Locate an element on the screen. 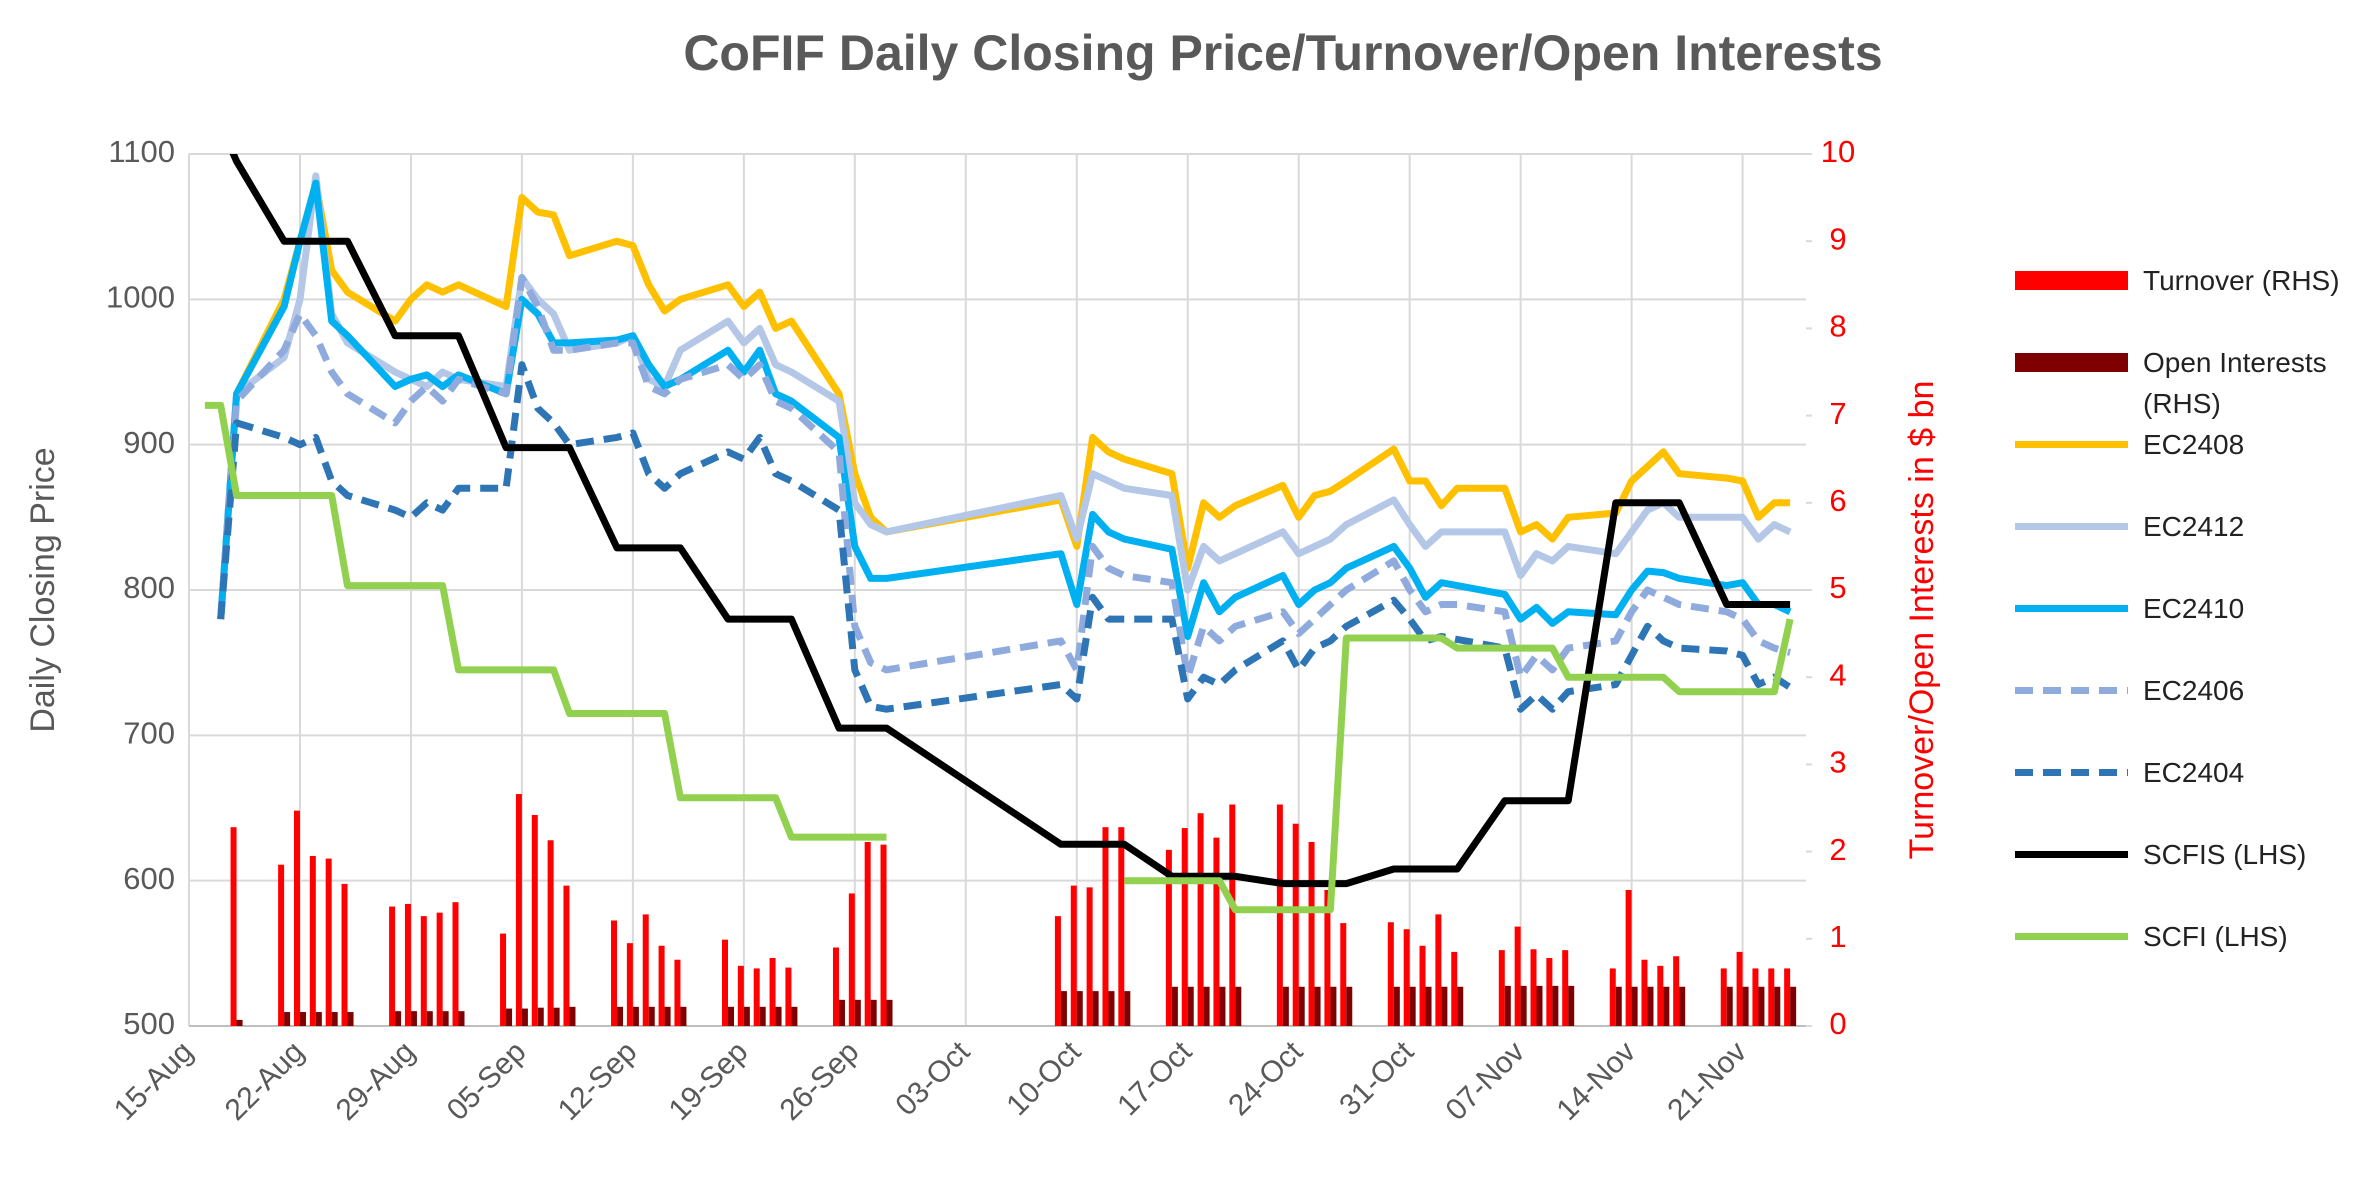 This screenshot has height=1187, width=2366. legend-entry: EC2408 is located at coordinates (2185, 444).